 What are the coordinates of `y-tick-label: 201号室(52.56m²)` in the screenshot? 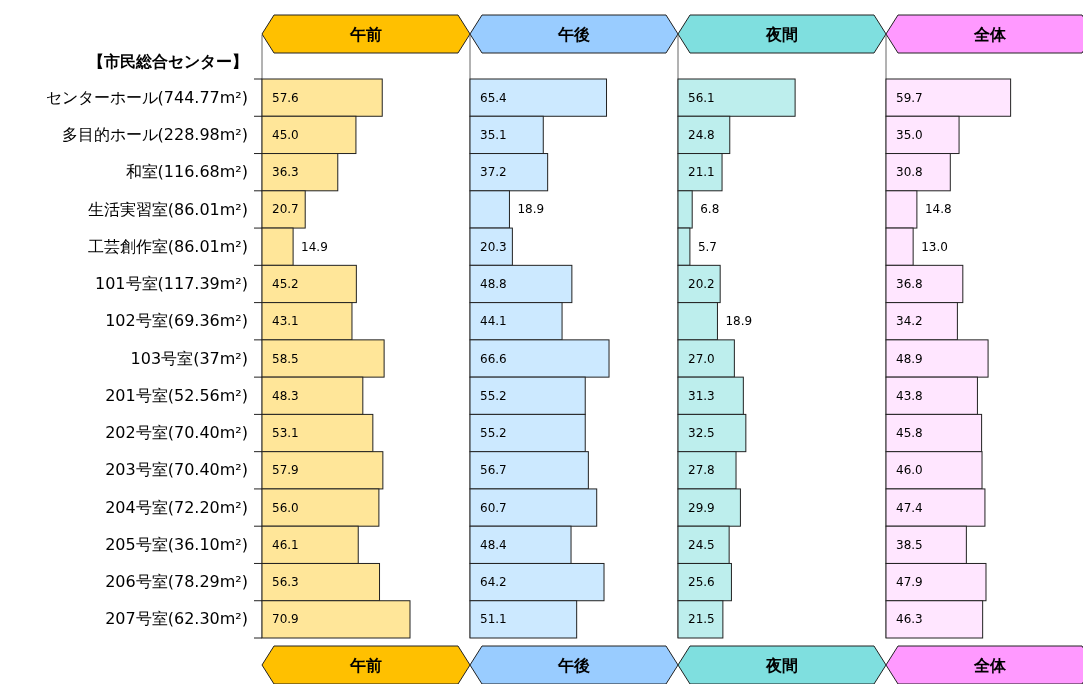 It's located at (176, 395).